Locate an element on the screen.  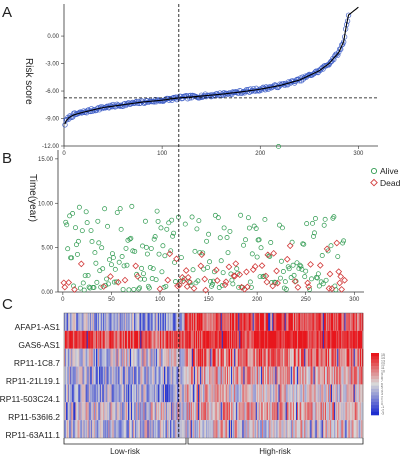
gene-label: RP11-1C8.7 is located at coordinates (37, 363).